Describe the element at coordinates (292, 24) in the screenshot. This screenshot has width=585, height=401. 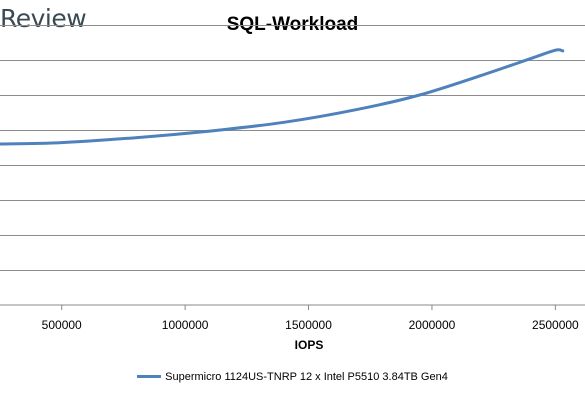
I see `chart-title: SQL-Workload` at that location.